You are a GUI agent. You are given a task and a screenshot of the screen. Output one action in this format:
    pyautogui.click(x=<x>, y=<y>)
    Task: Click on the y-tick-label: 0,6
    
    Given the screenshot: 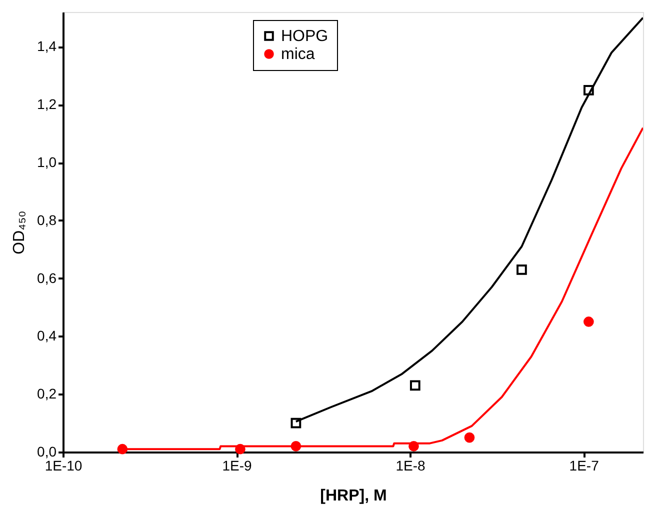 What is the action you would take?
    pyautogui.click(x=47, y=278)
    